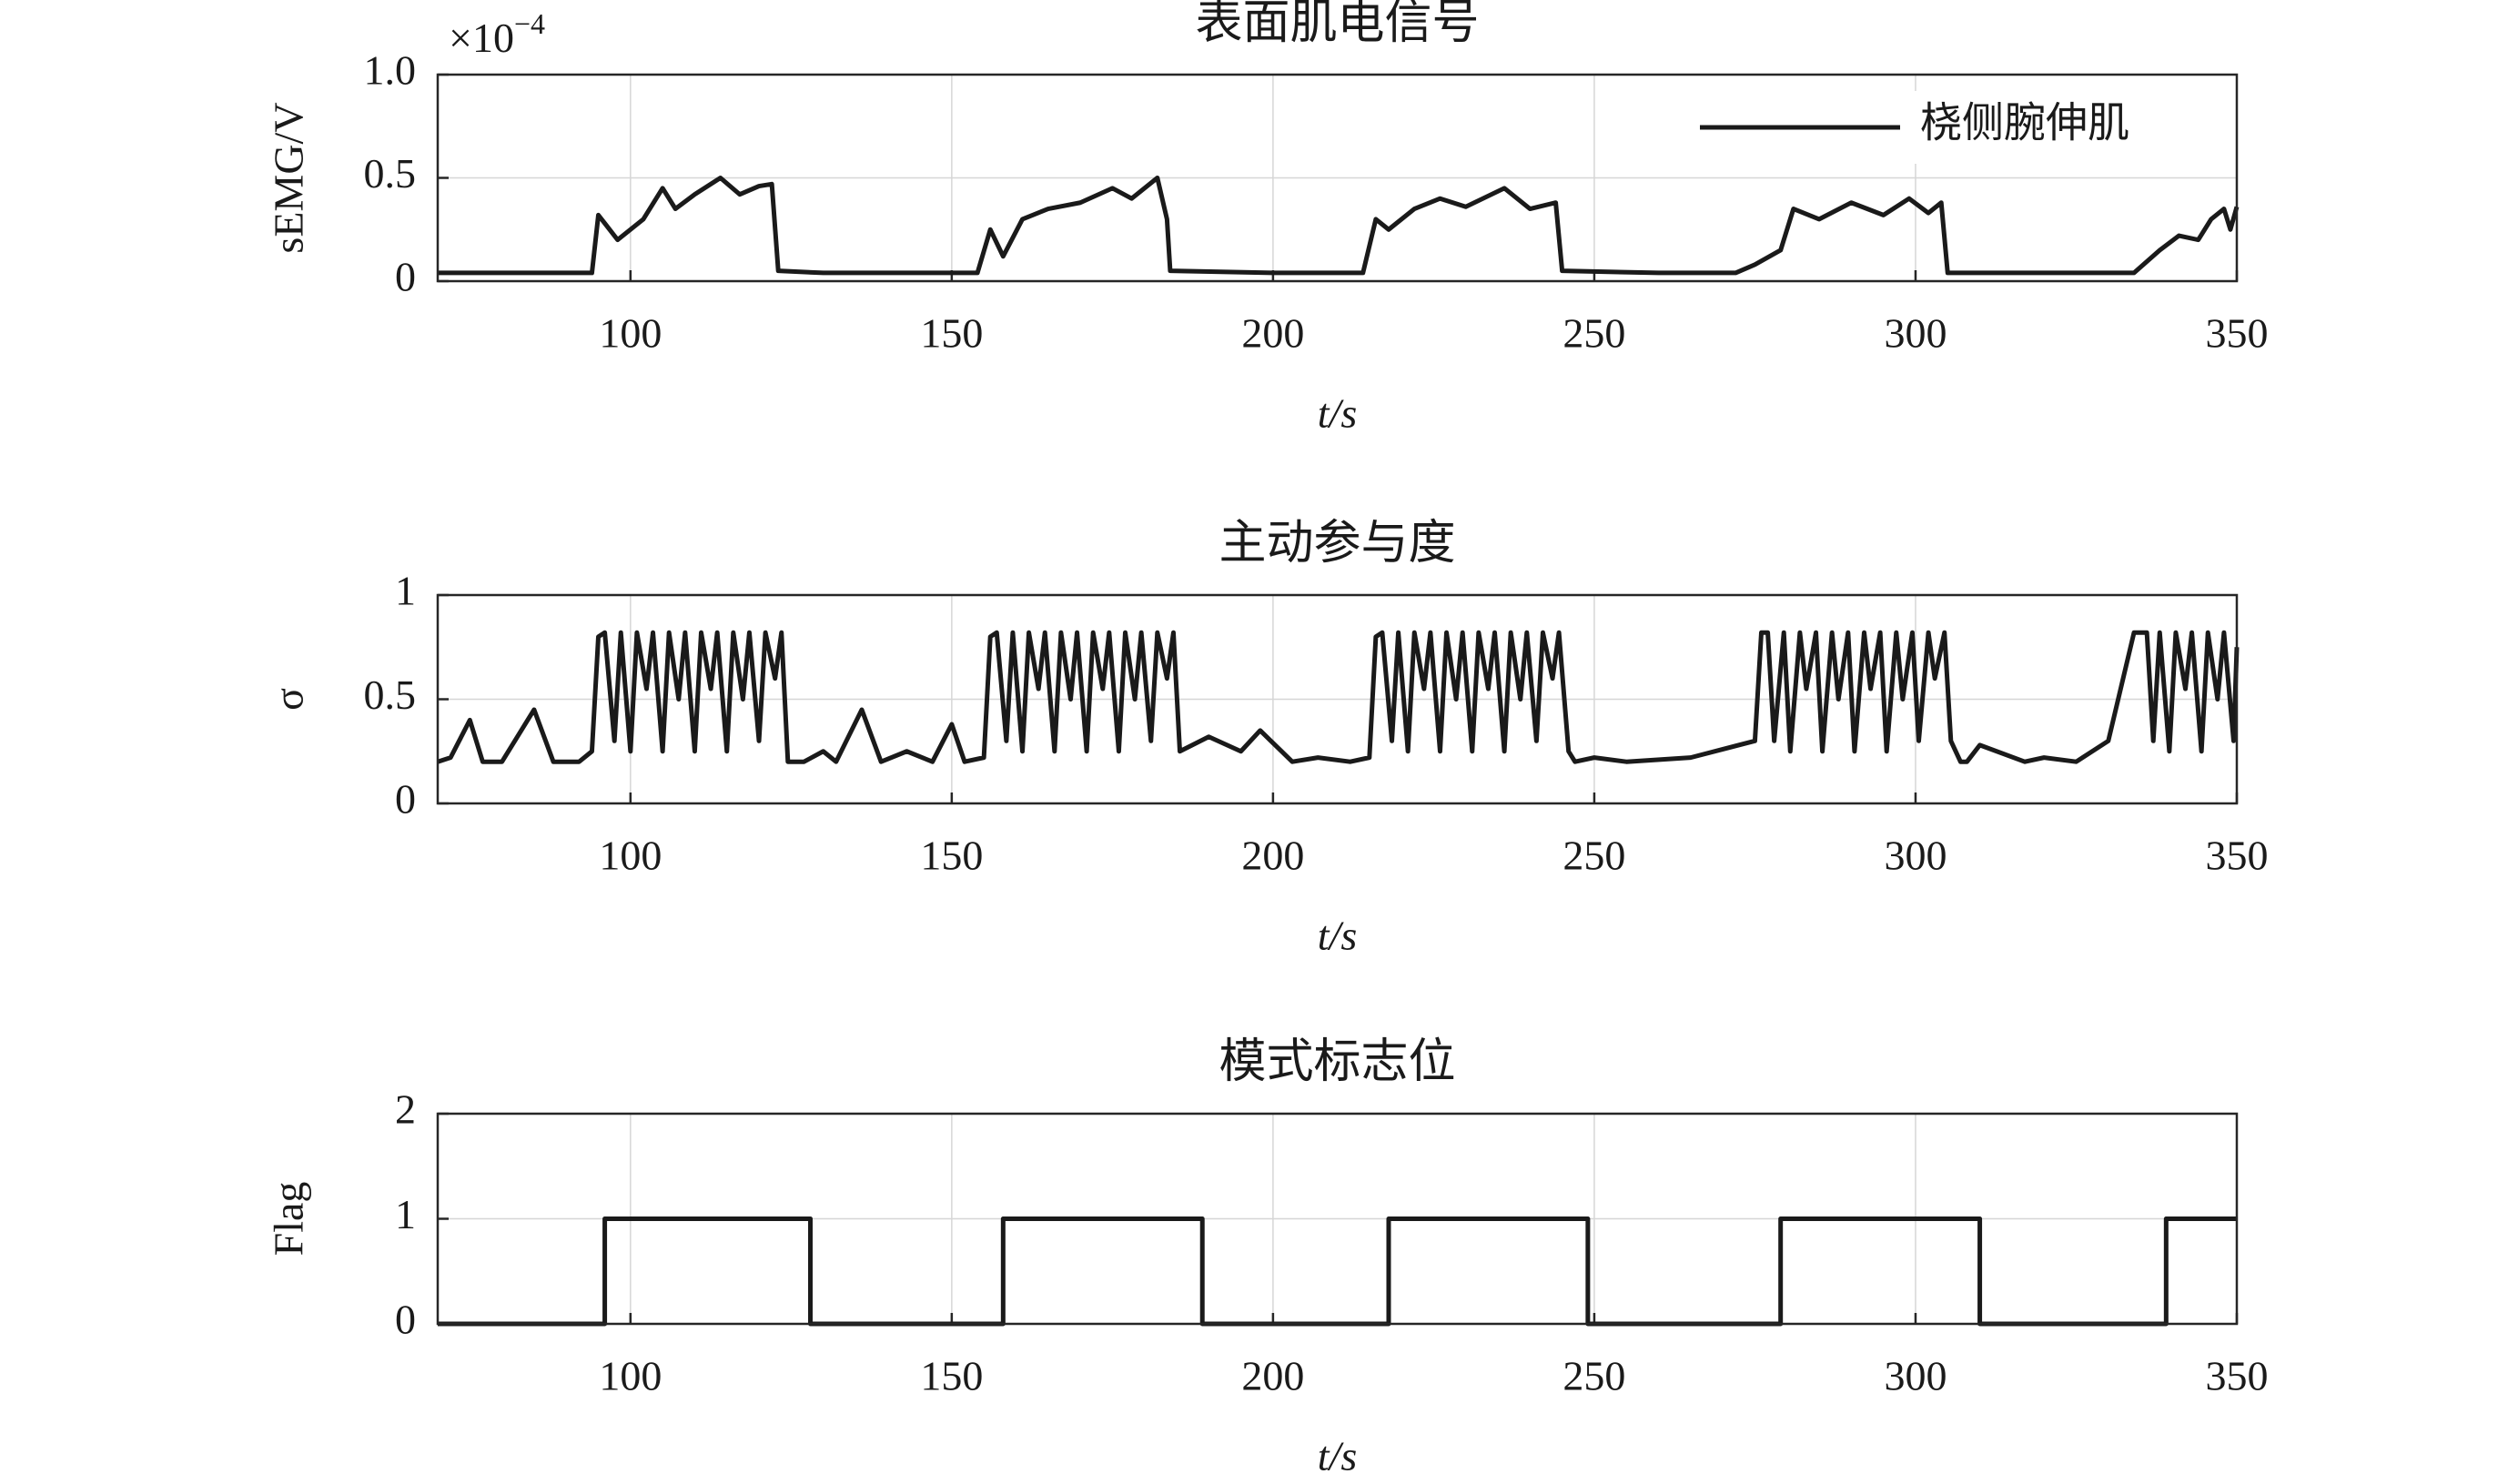 Image resolution: width=2508 pixels, height=1484 pixels. Describe the element at coordinates (1337, 24) in the screenshot. I see `chart-title: 表面肌电信号` at that location.